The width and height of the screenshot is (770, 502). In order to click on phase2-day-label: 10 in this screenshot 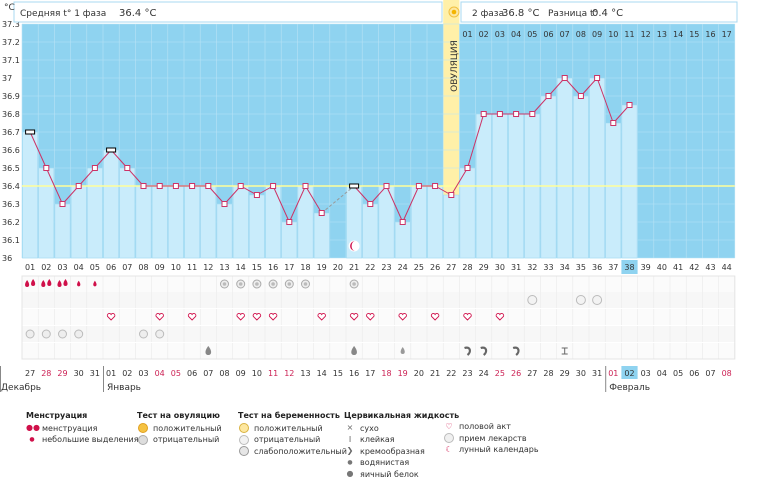, I will do `click(613, 34)`.